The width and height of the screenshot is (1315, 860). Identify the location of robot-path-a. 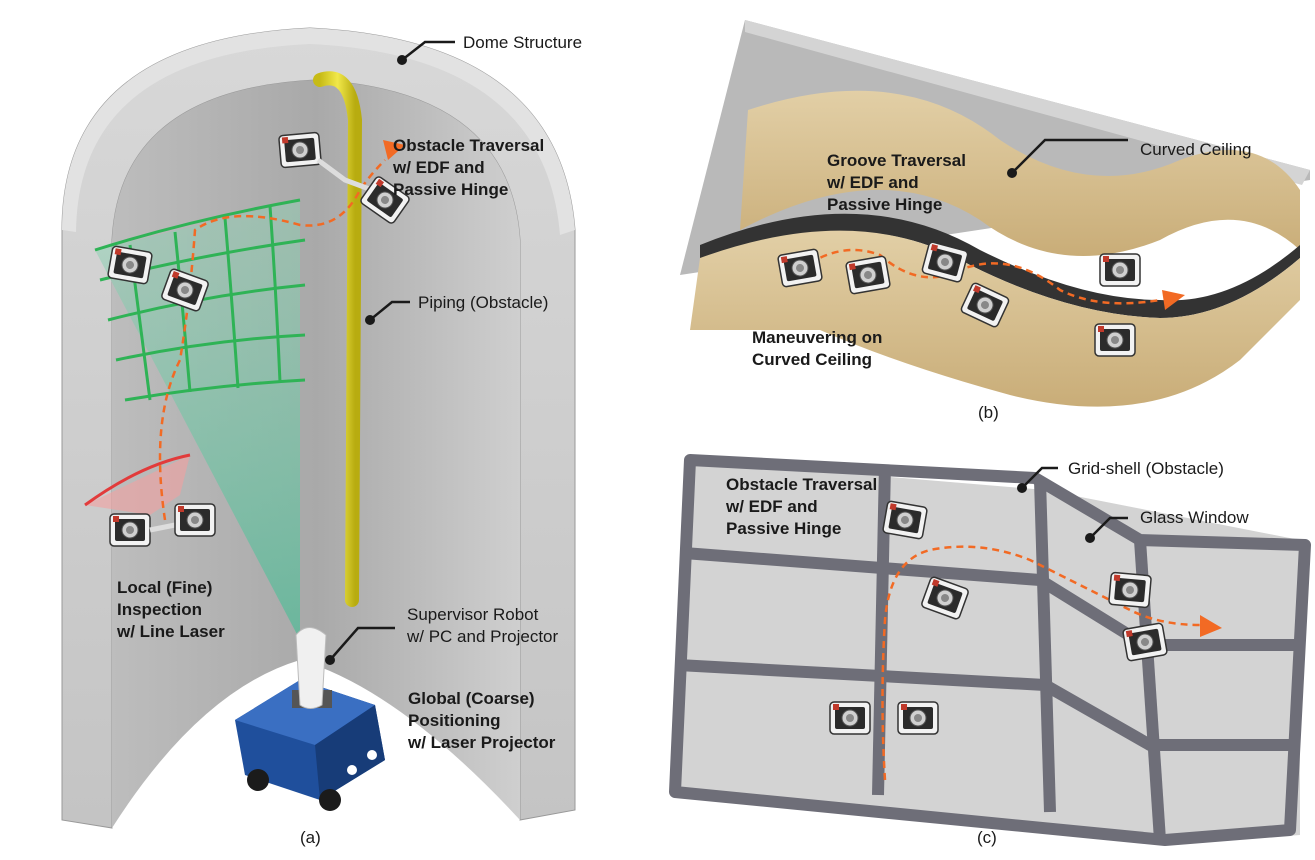
(272, 340).